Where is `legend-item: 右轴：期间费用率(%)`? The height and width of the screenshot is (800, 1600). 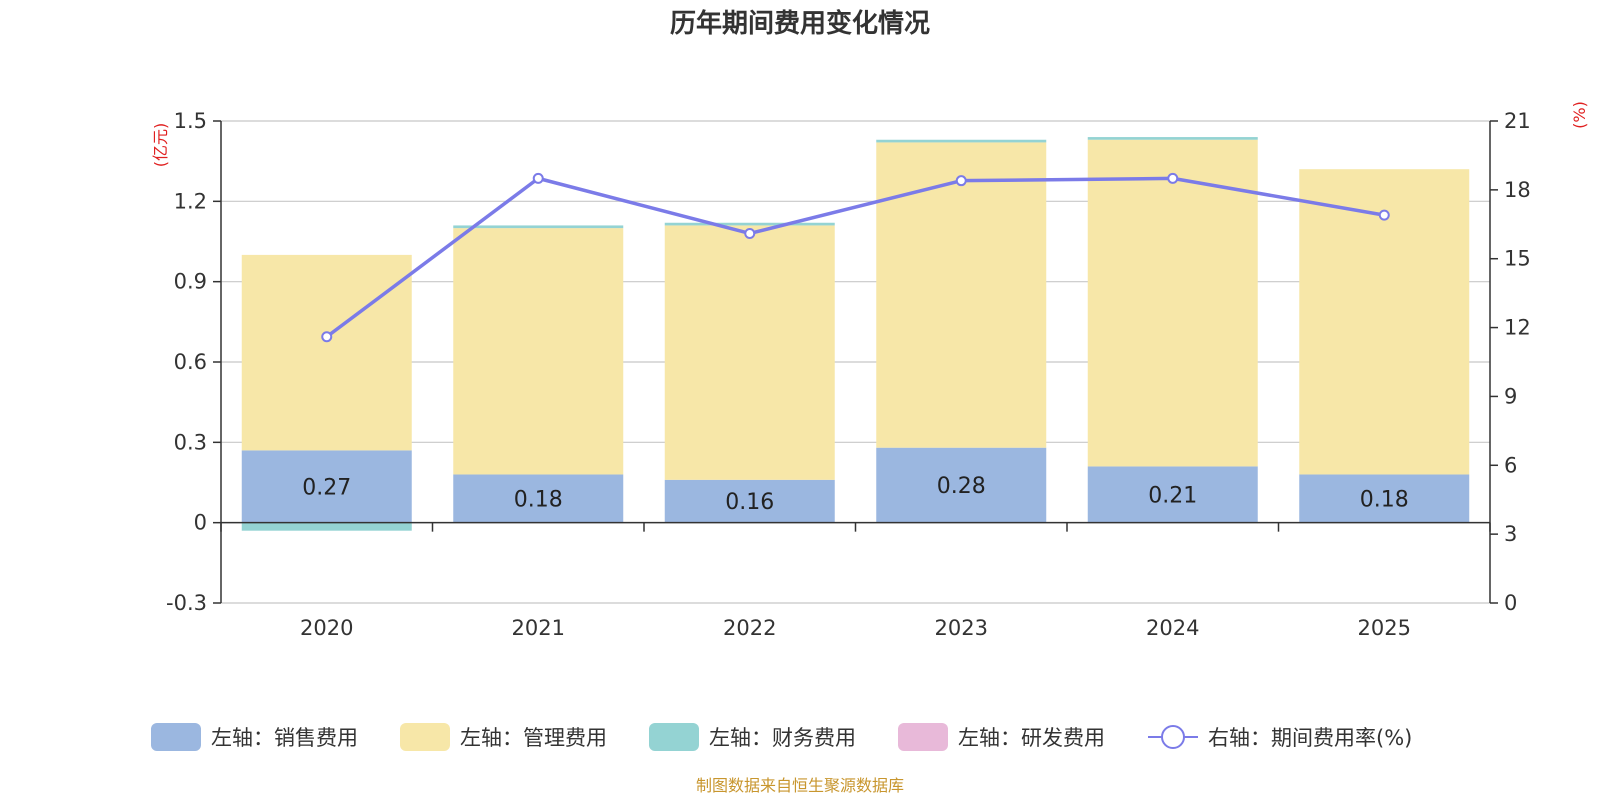
legend-item: 右轴：期间费用率(%) is located at coordinates (1280, 737).